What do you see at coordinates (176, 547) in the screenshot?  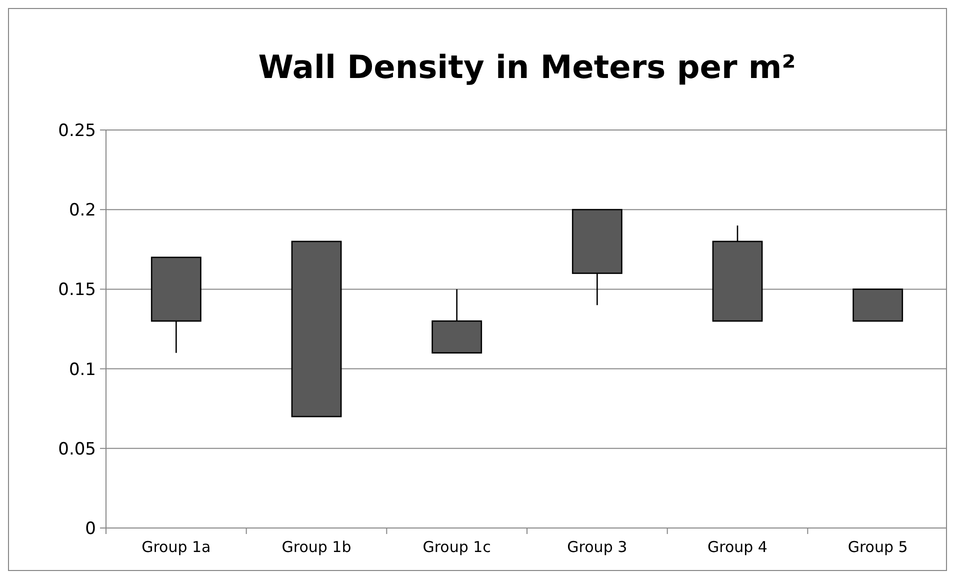 I see `x-tick-label: Group 1a` at bounding box center [176, 547].